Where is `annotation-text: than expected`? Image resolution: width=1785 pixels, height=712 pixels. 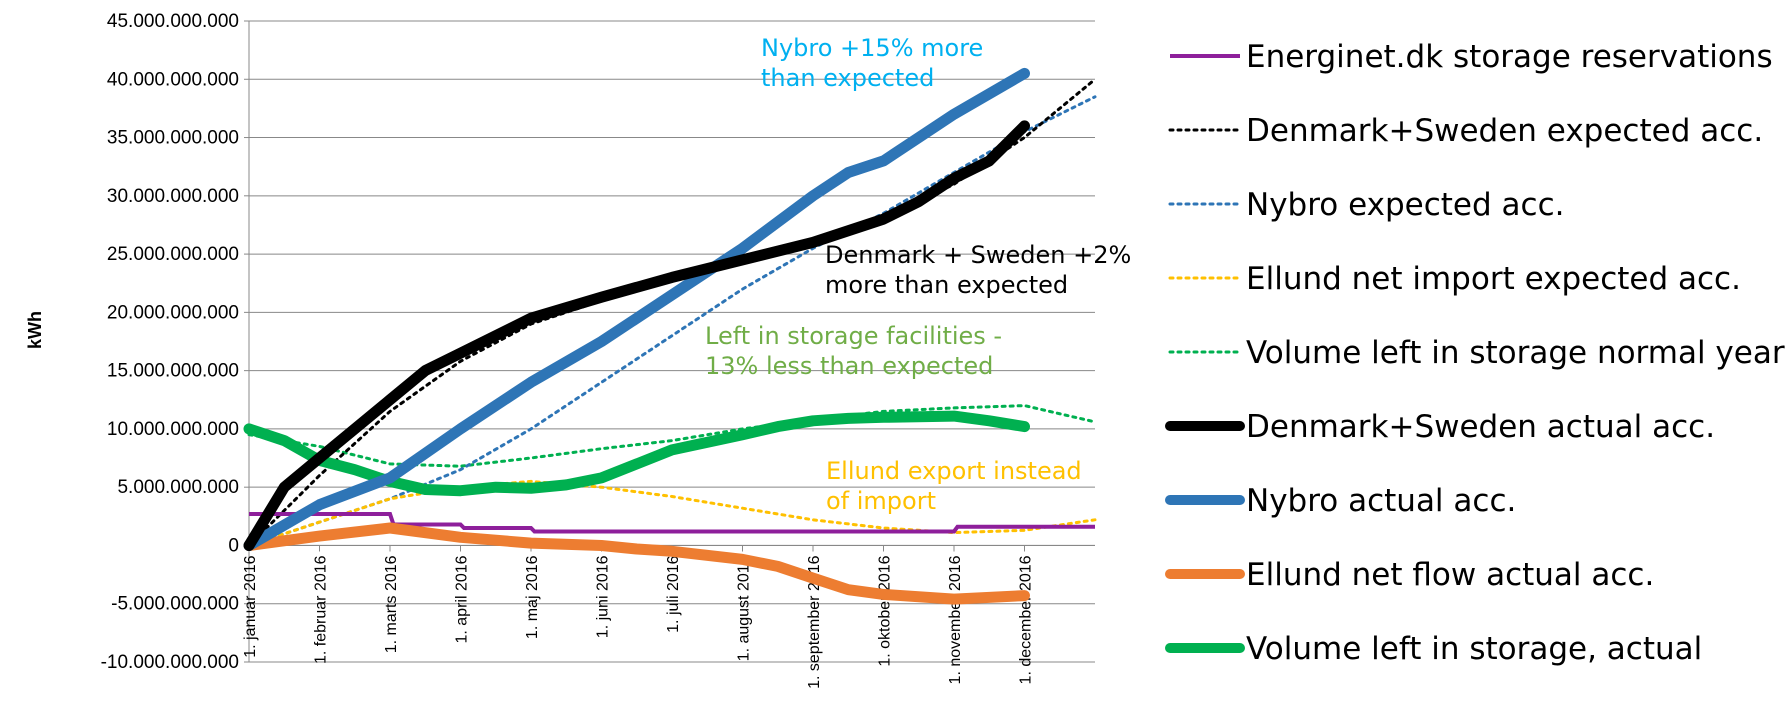
annotation-text: than expected is located at coordinates (847, 78).